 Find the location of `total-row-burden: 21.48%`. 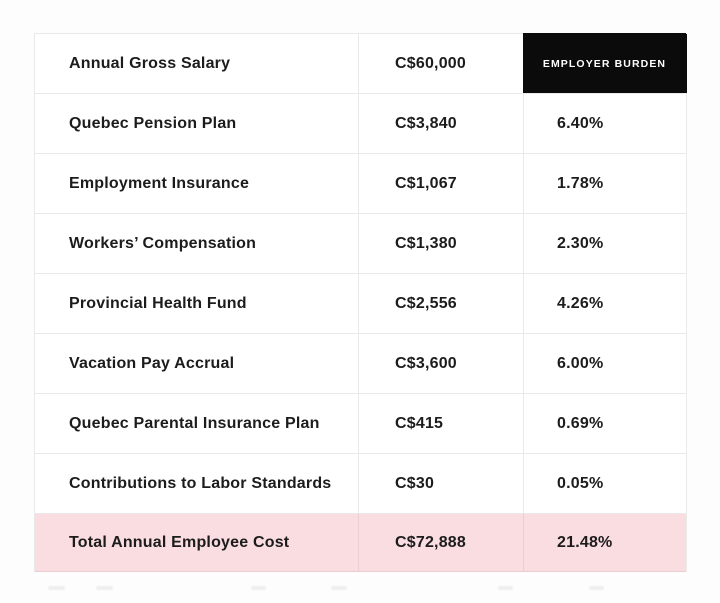

total-row-burden: 21.48% is located at coordinates (604, 542).